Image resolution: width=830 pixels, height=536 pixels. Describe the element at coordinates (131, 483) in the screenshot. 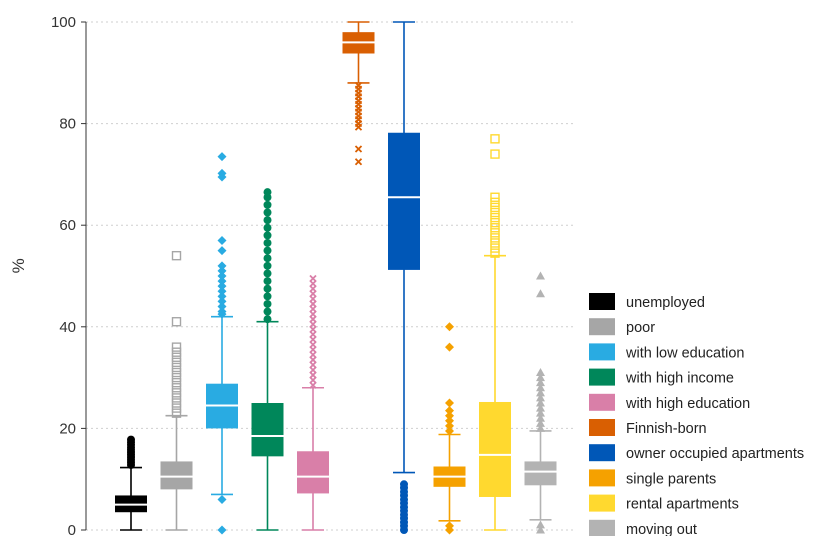

I see `box-unemployed` at that location.